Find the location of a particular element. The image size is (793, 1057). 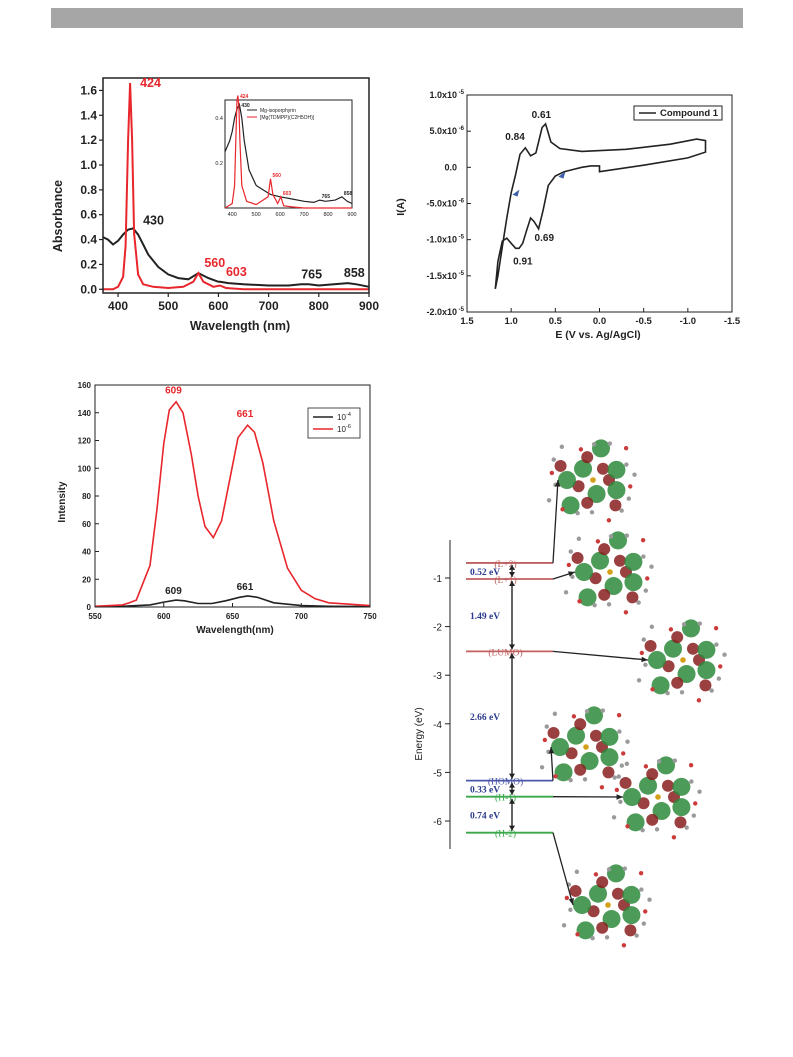

y-tick-label: 5.0x10 is located at coordinates (443, 131).